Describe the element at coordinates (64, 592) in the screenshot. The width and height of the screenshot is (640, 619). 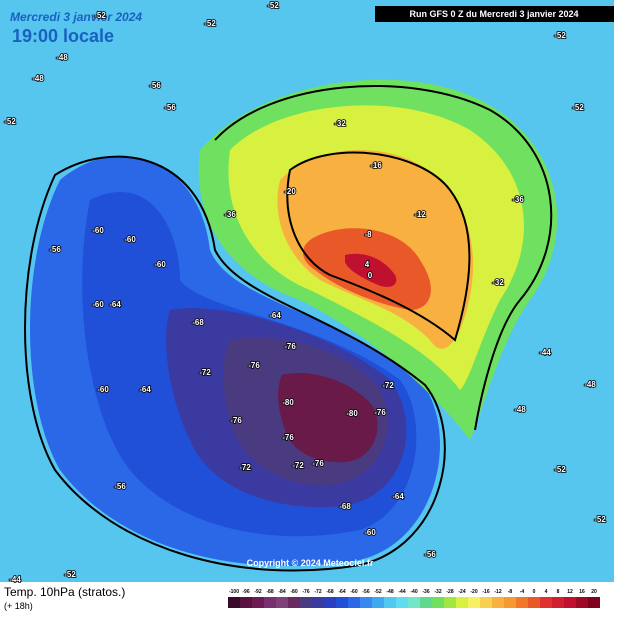
I see `footer-title: Temp. 10hPa (stratos.)` at that location.